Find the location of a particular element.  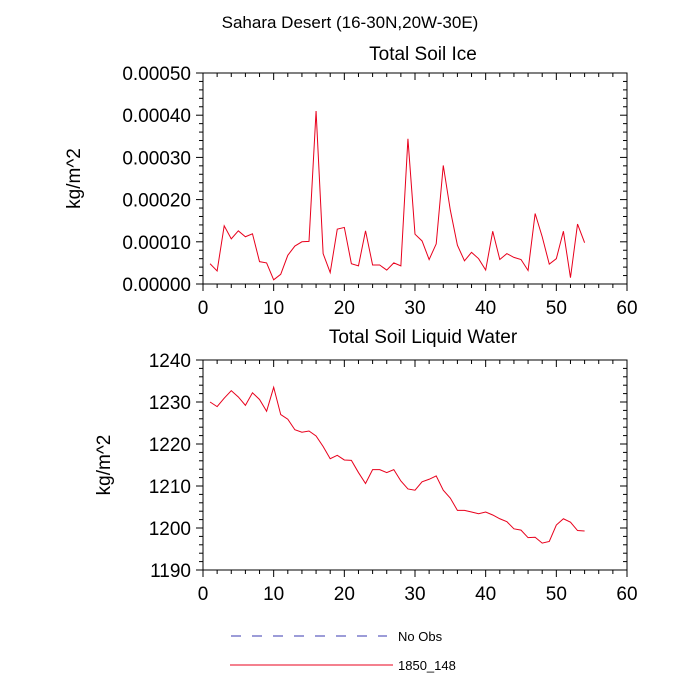

panel-title: Total Soil Liquid Water is located at coordinates (423, 337).